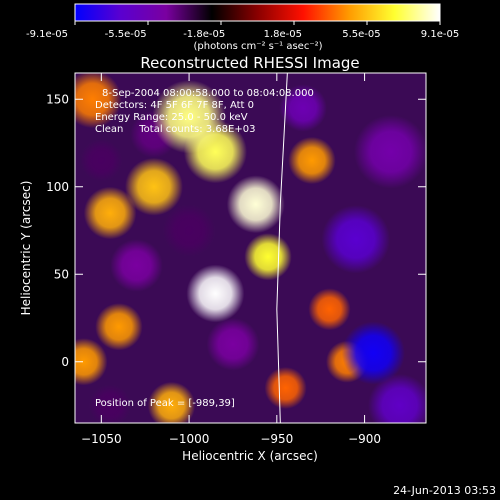 This screenshot has width=500, height=500. Describe the element at coordinates (26, 248) in the screenshot. I see `y-axis-label: Heliocentric Y (arcsec)` at that location.